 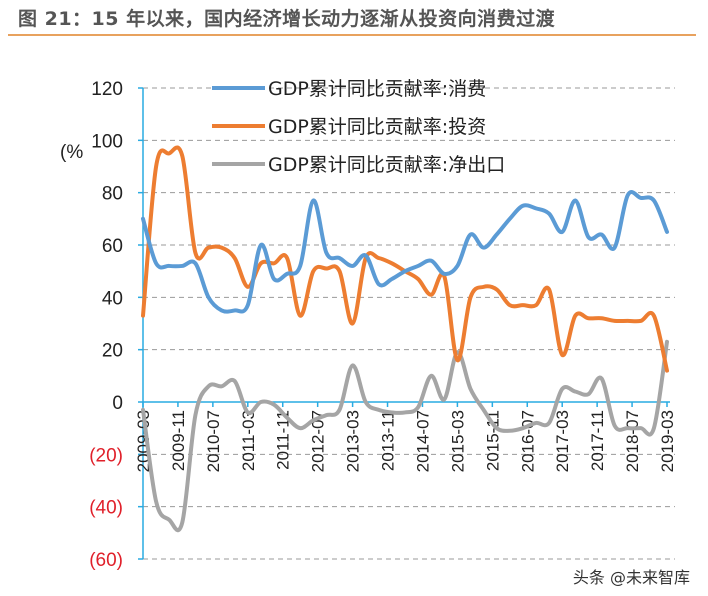 What do you see at coordinates (318, 441) in the screenshot?
I see `x-tick-label: 2012-07` at bounding box center [318, 441].